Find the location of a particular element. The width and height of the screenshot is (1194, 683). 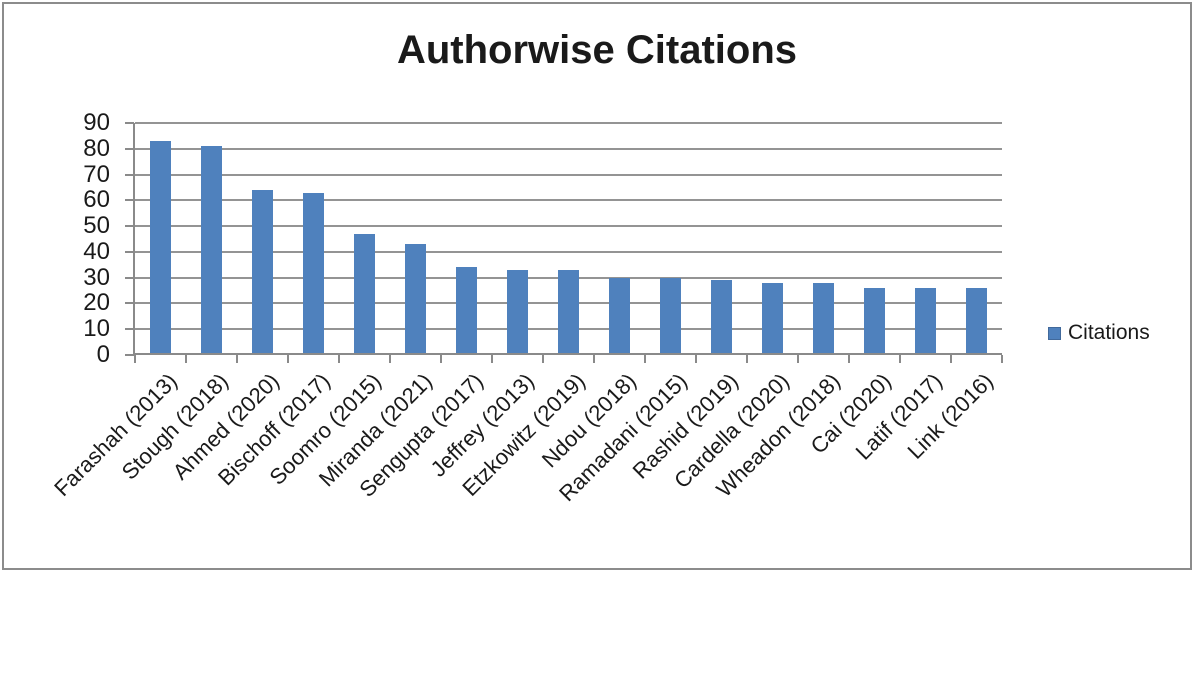

y-axis-tick-label: 30 is located at coordinates (96, 277).